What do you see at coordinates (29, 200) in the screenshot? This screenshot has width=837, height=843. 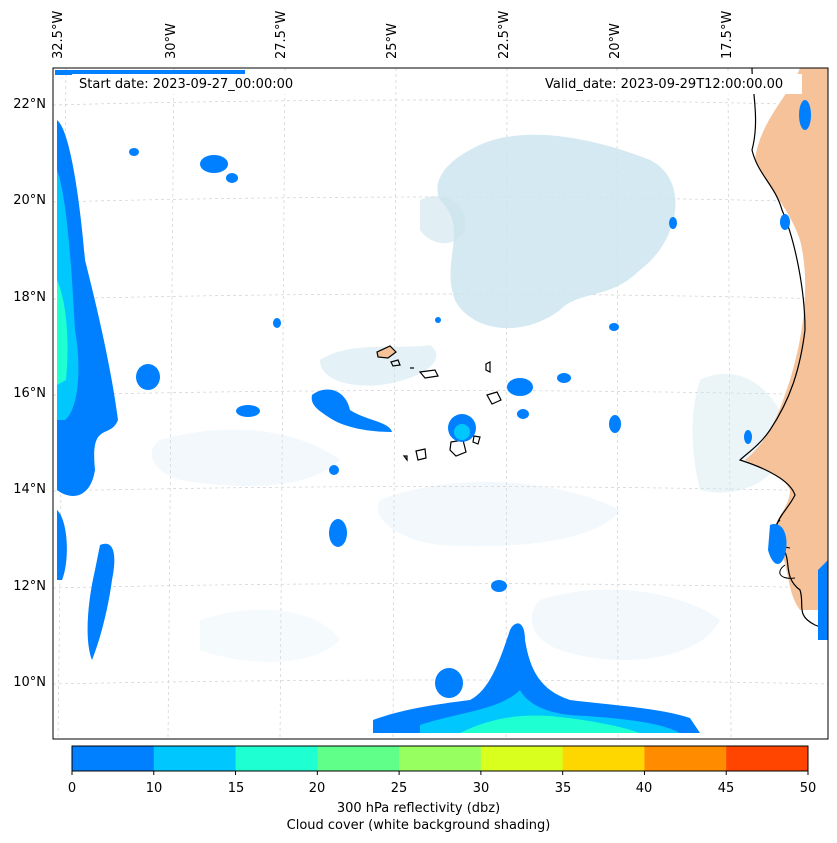 I see `lat-label-20N: 20°N` at bounding box center [29, 200].